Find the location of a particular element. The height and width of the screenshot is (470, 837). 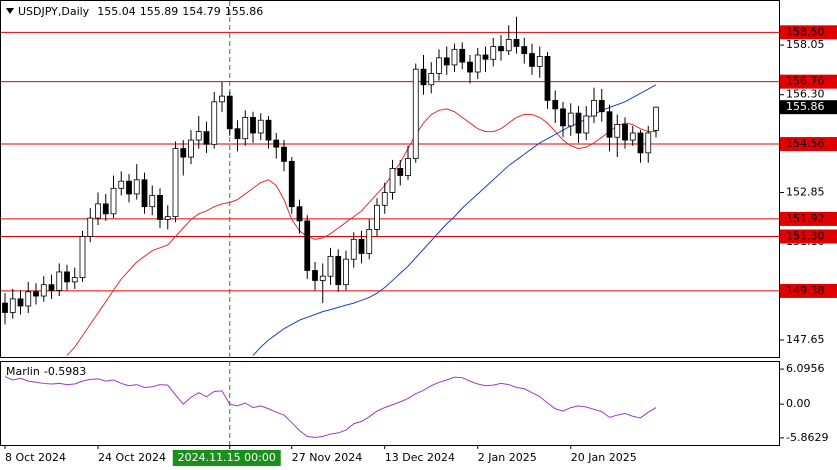

level-label: 149.38 is located at coordinates (805, 290).